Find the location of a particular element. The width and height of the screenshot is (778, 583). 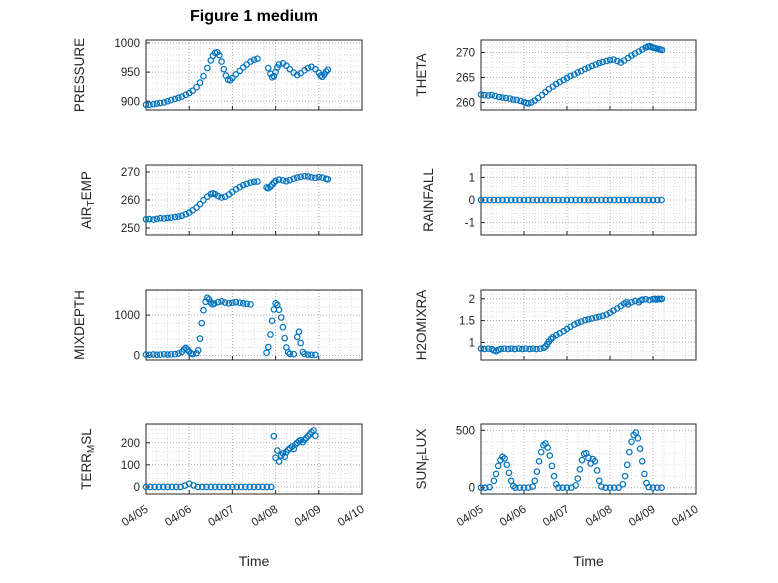

scatter-series-h2omixra is located at coordinates (571, 325).